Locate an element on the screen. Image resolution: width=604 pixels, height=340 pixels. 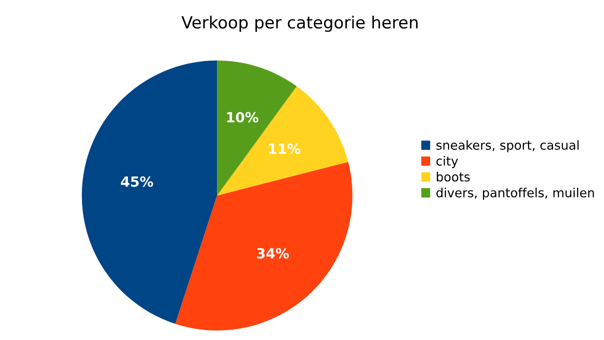
legend-label: city is located at coordinates (447, 162).